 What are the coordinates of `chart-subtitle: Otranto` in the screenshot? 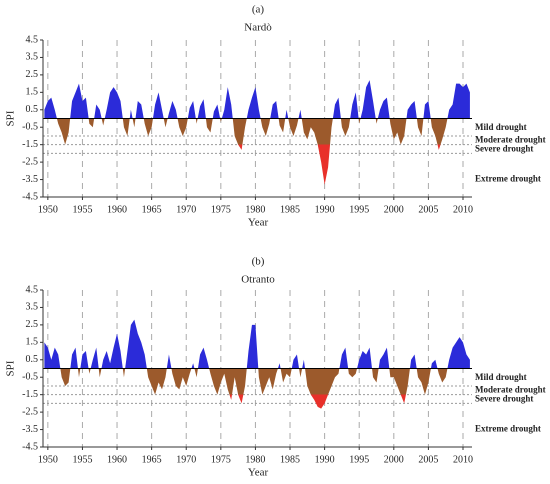 It's located at (258, 280).